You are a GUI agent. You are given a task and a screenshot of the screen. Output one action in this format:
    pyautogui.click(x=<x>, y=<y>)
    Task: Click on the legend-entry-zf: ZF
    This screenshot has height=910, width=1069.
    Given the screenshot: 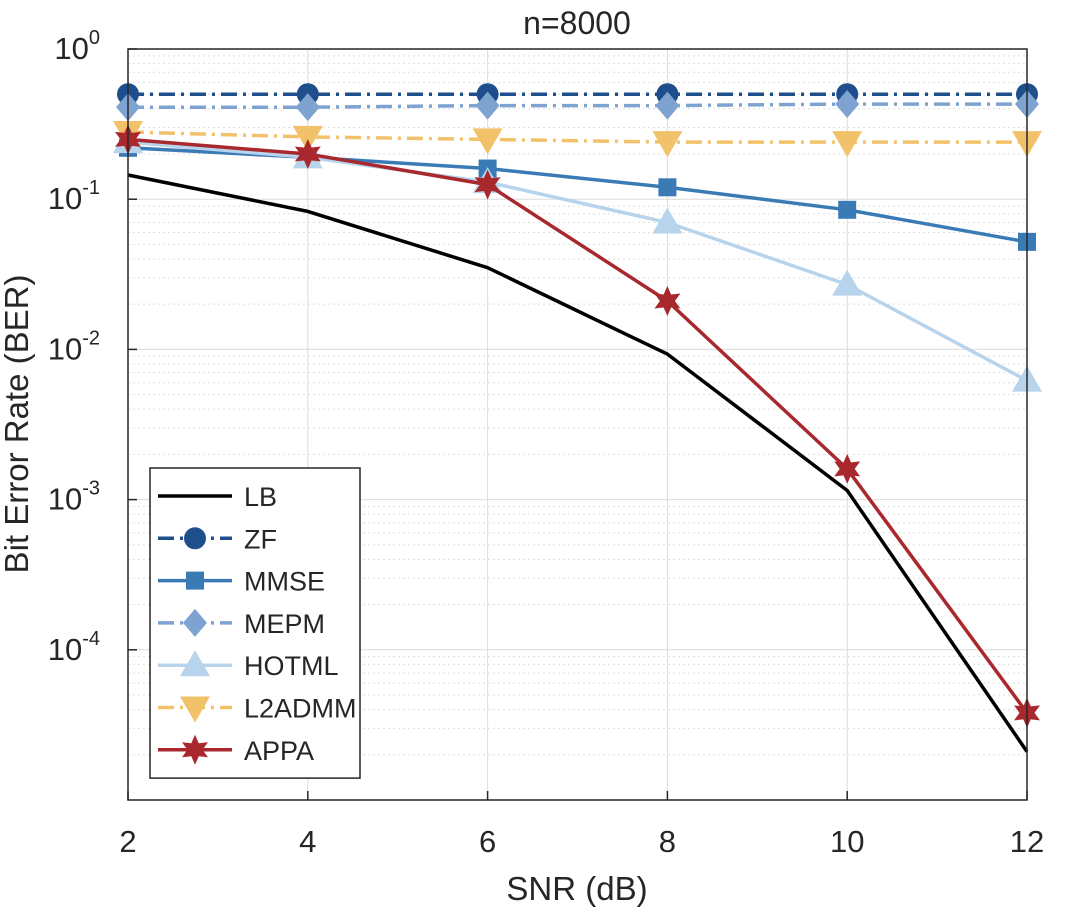 What is the action you would take?
    pyautogui.click(x=217, y=539)
    